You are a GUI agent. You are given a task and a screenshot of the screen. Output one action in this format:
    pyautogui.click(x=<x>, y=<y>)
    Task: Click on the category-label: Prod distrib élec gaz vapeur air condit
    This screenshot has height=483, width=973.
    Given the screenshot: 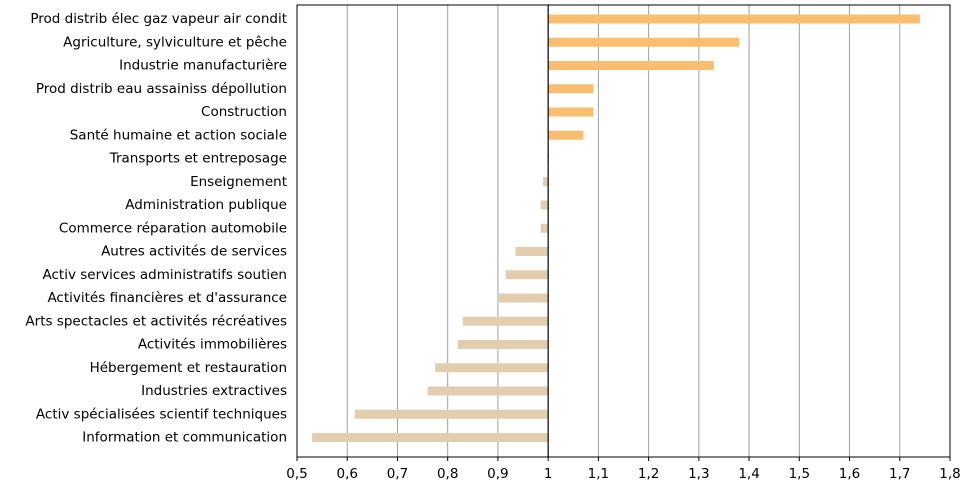 What is the action you would take?
    pyautogui.click(x=158, y=19)
    